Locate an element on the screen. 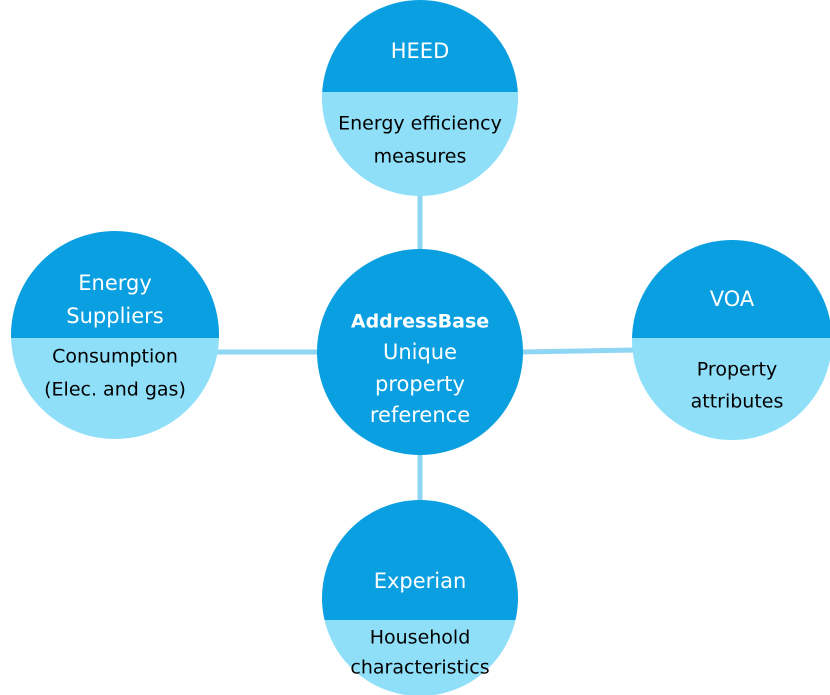 The image size is (830, 695). node-text: Consumption is located at coordinates (115, 357).